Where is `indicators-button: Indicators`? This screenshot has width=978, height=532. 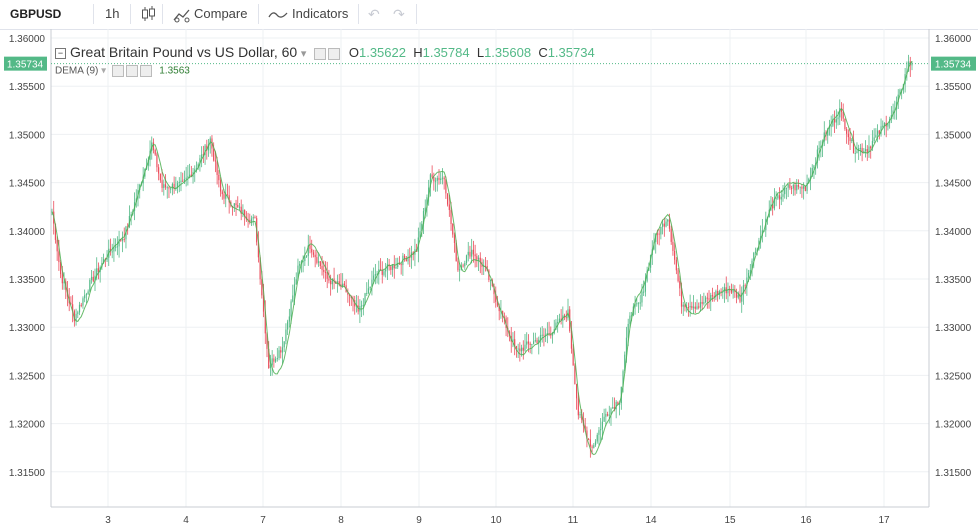
indicators-button: Indicators is located at coordinates (308, 14).